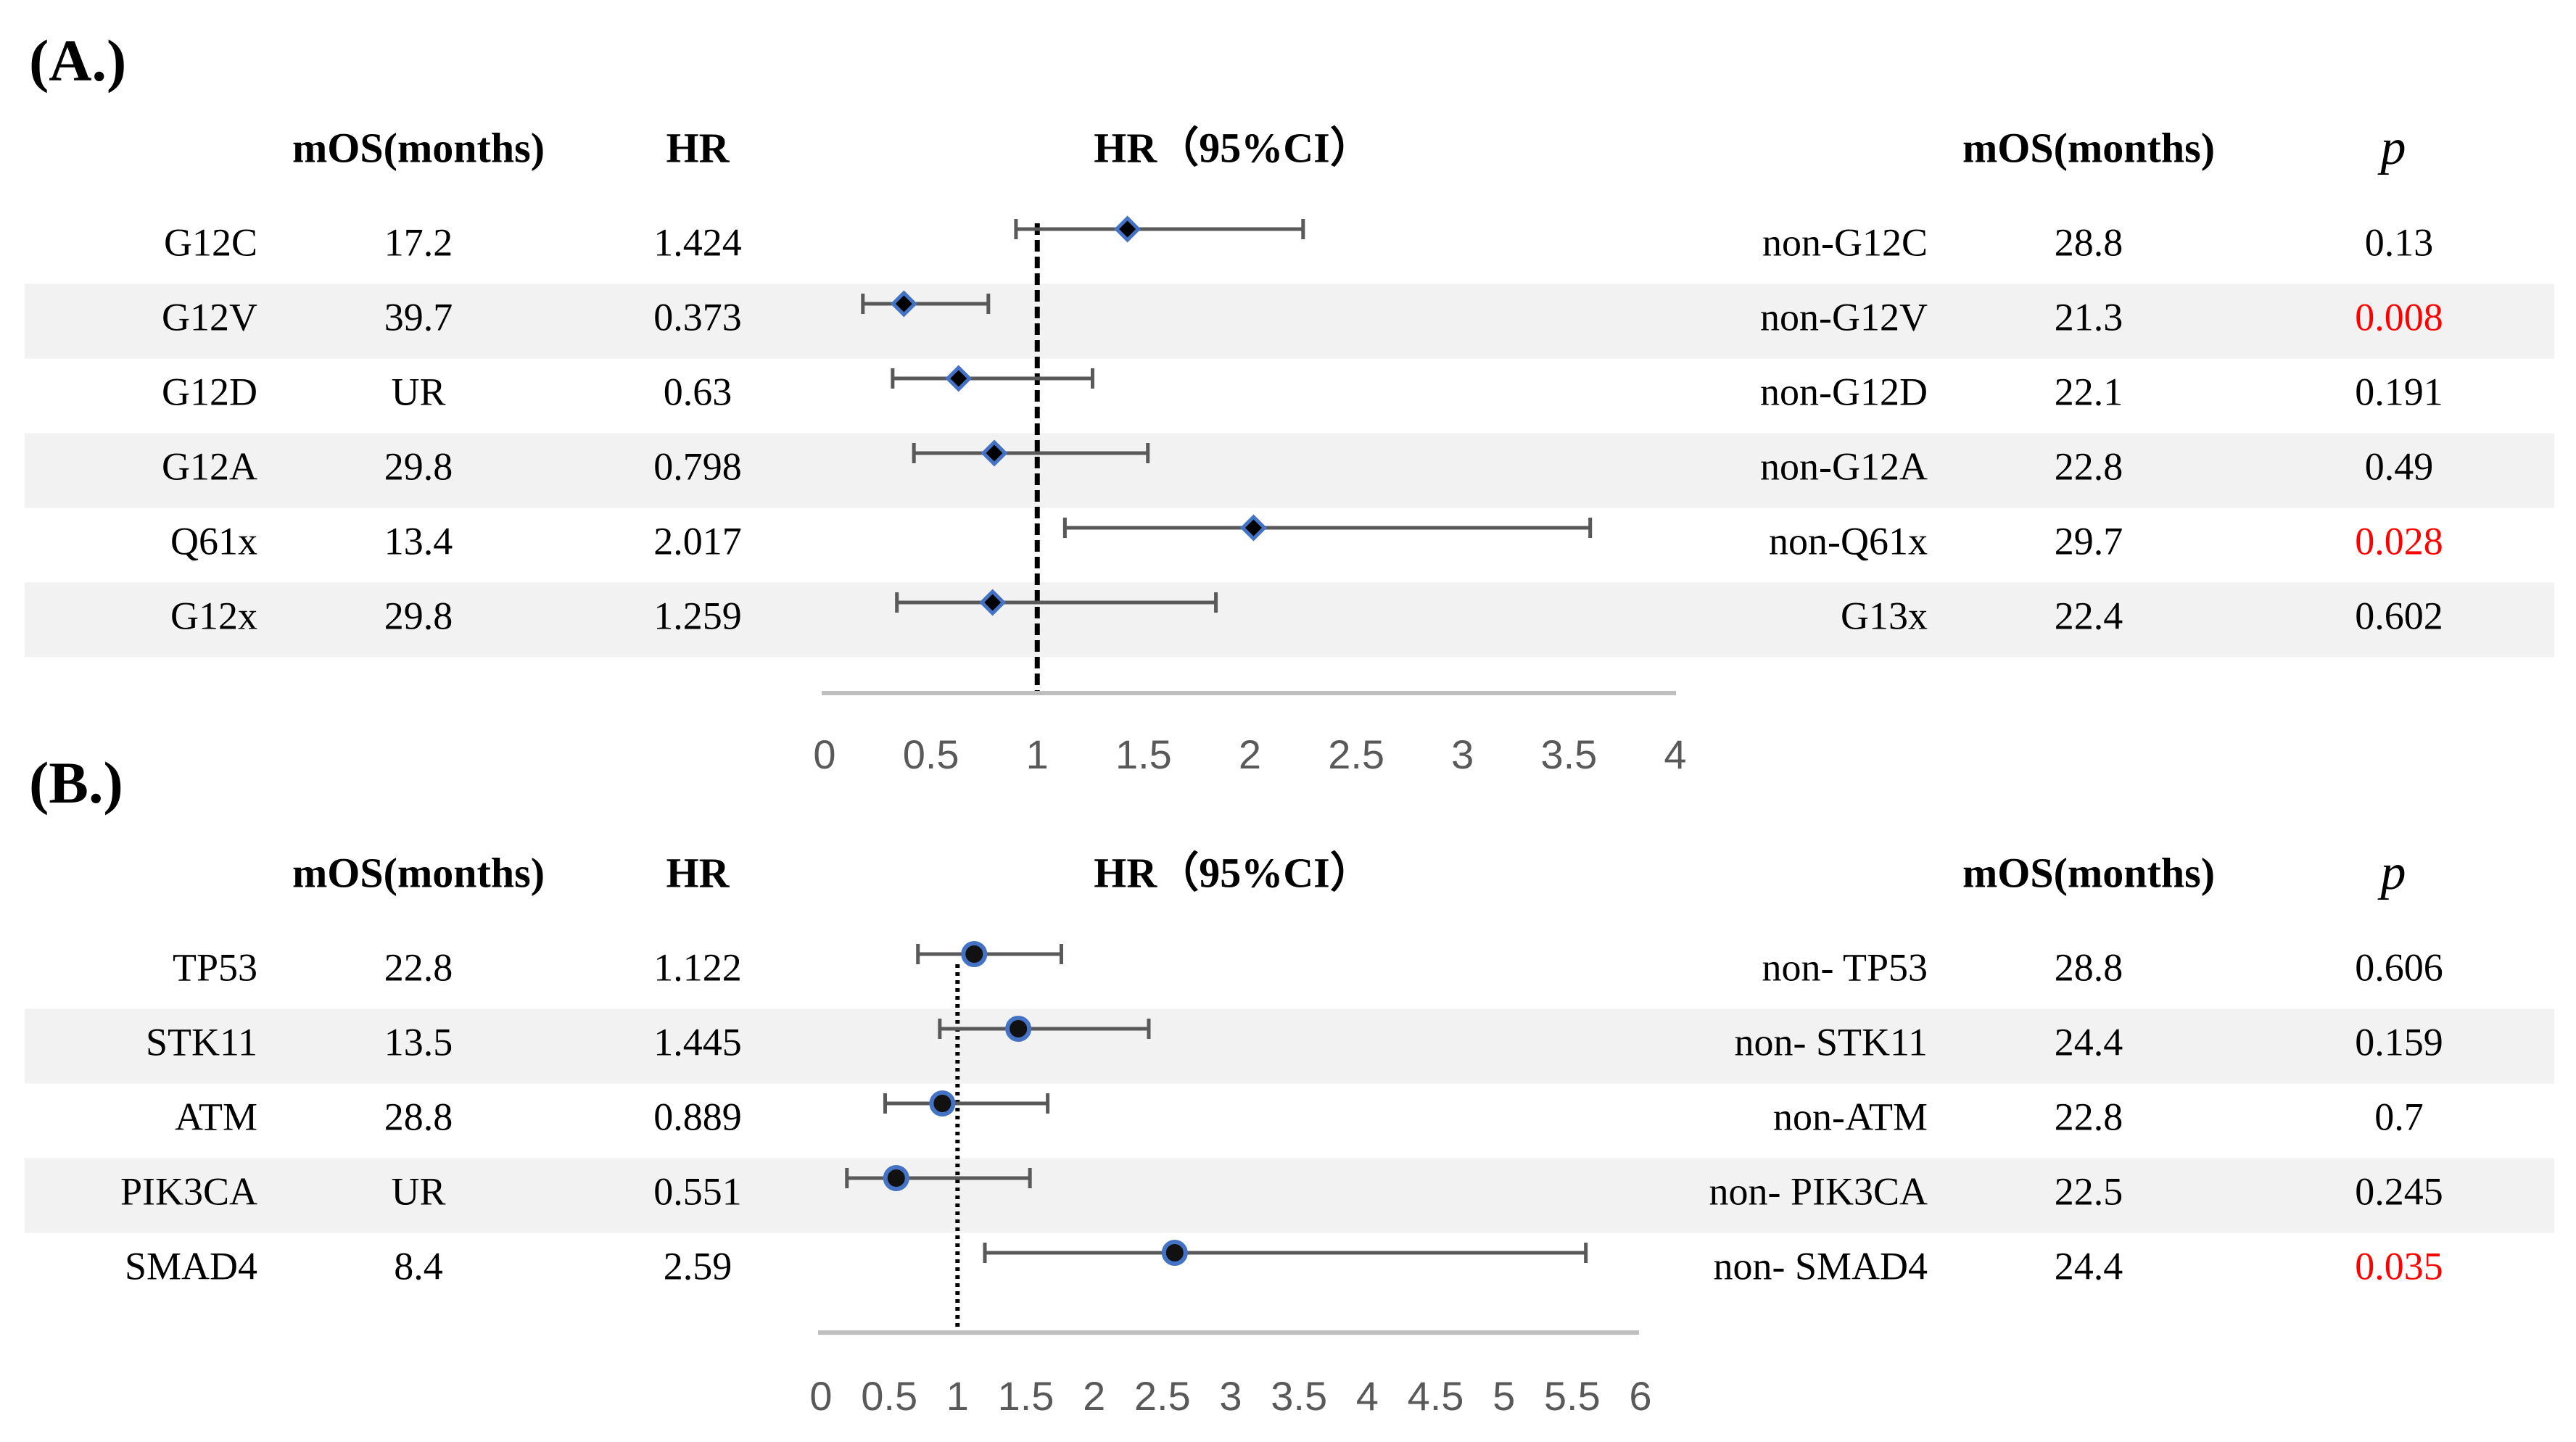 This screenshot has width=2576, height=1442. I want to click on x-tick-label: 4, so click(1367, 1396).